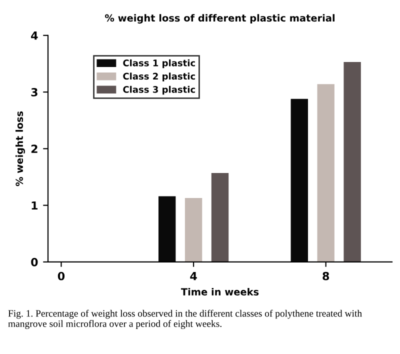 The width and height of the screenshot is (400, 354). What do you see at coordinates (20, 148) in the screenshot?
I see `y-axis-title: % weight loss` at bounding box center [20, 148].